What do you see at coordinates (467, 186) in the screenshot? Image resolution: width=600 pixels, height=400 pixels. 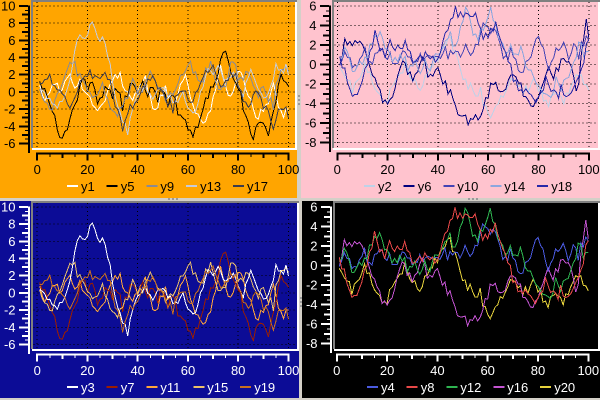 I see `svg-text: y10` at bounding box center [467, 186].